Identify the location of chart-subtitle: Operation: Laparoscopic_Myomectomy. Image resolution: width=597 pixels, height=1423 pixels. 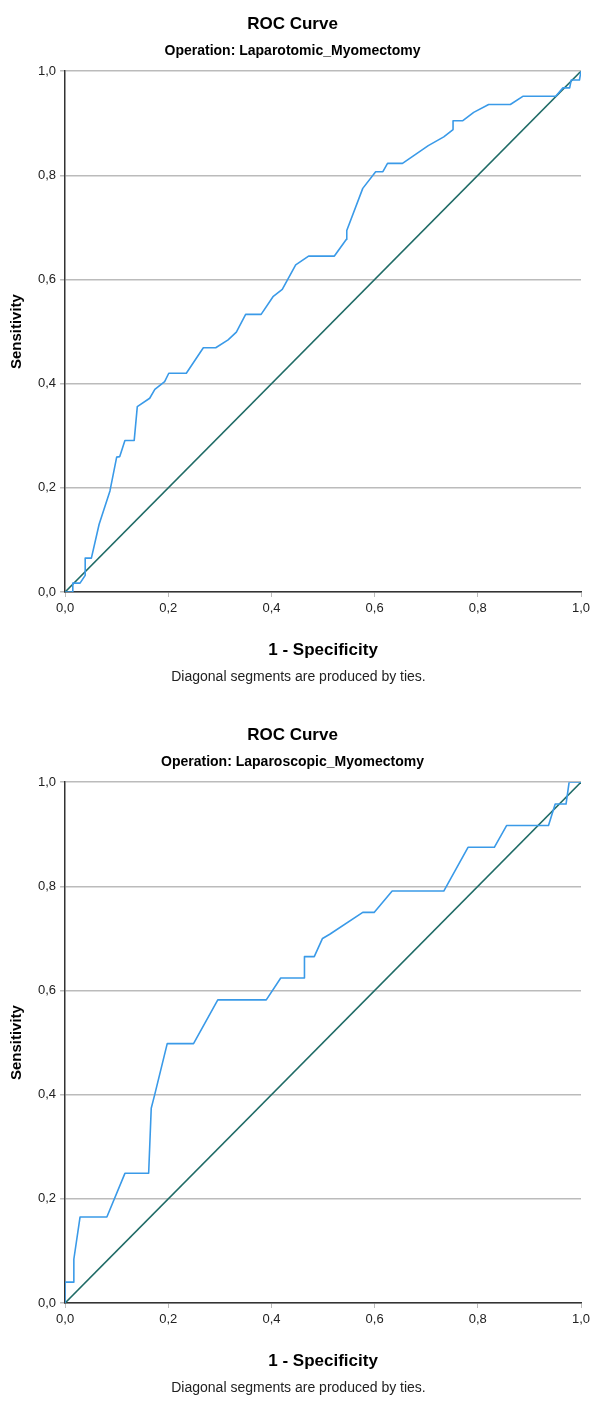
(293, 760).